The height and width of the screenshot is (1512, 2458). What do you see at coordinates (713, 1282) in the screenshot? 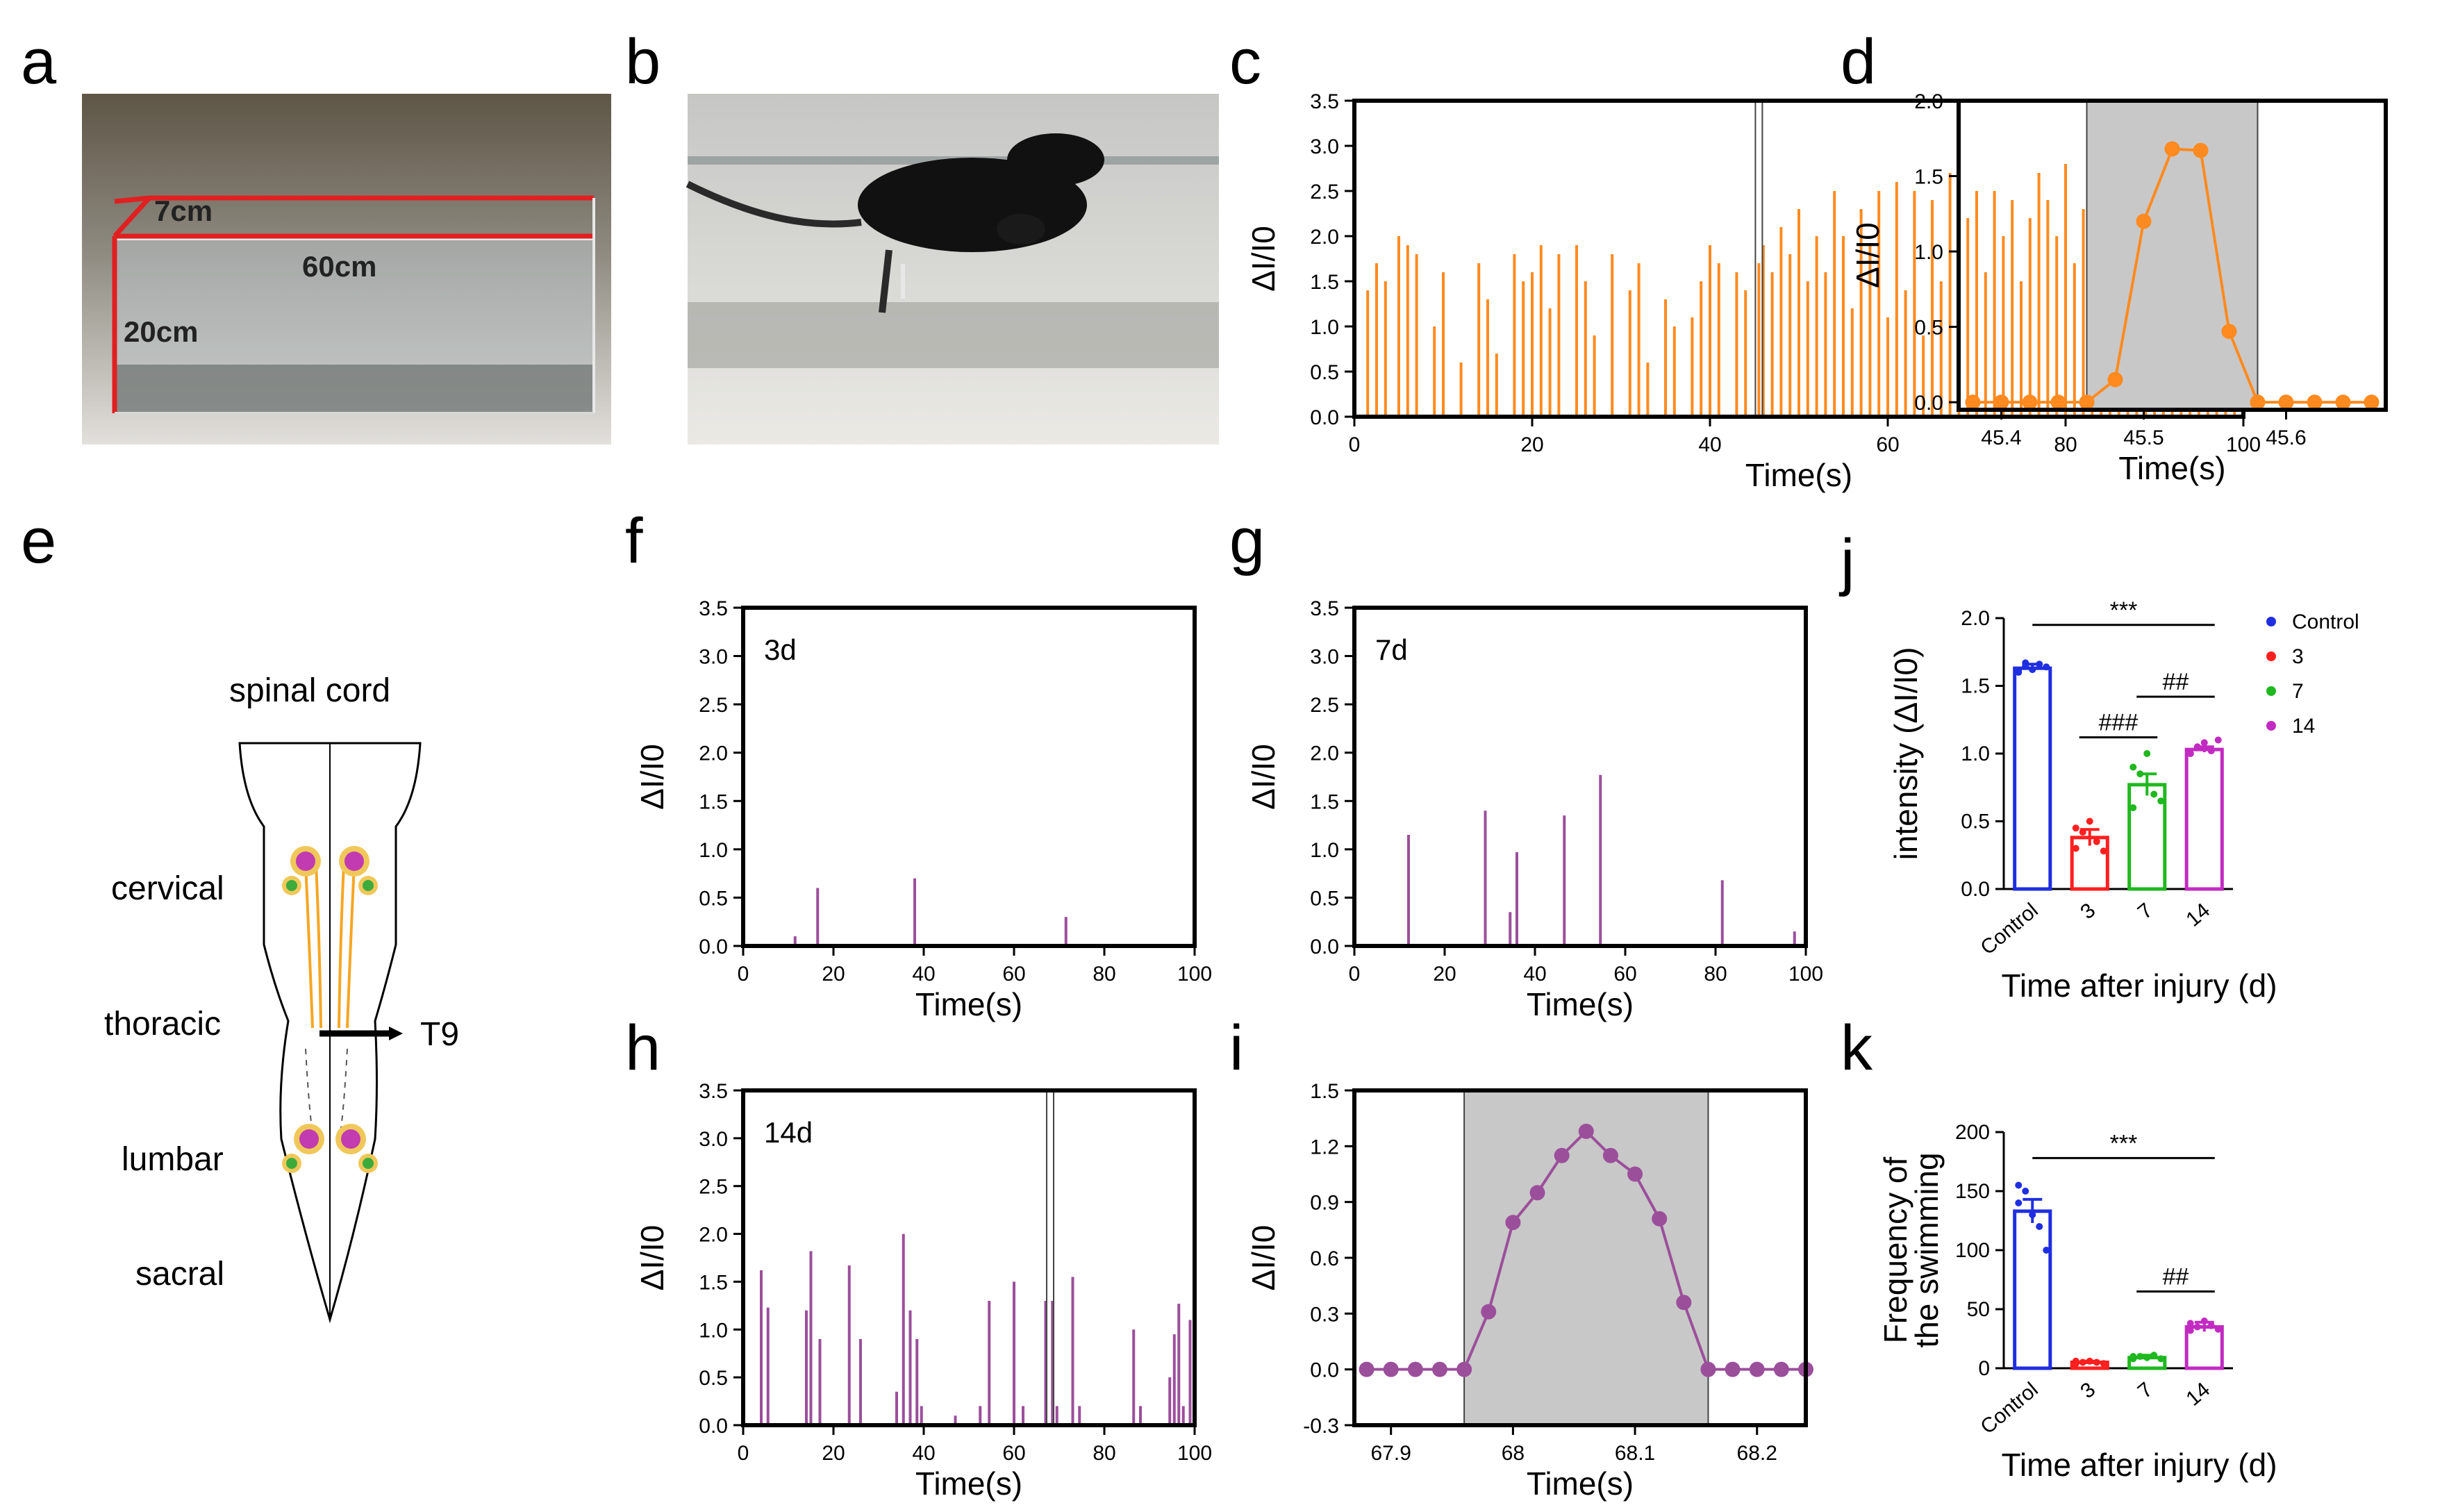
I see `y-tick-label-h-3: 1.5` at bounding box center [713, 1282].